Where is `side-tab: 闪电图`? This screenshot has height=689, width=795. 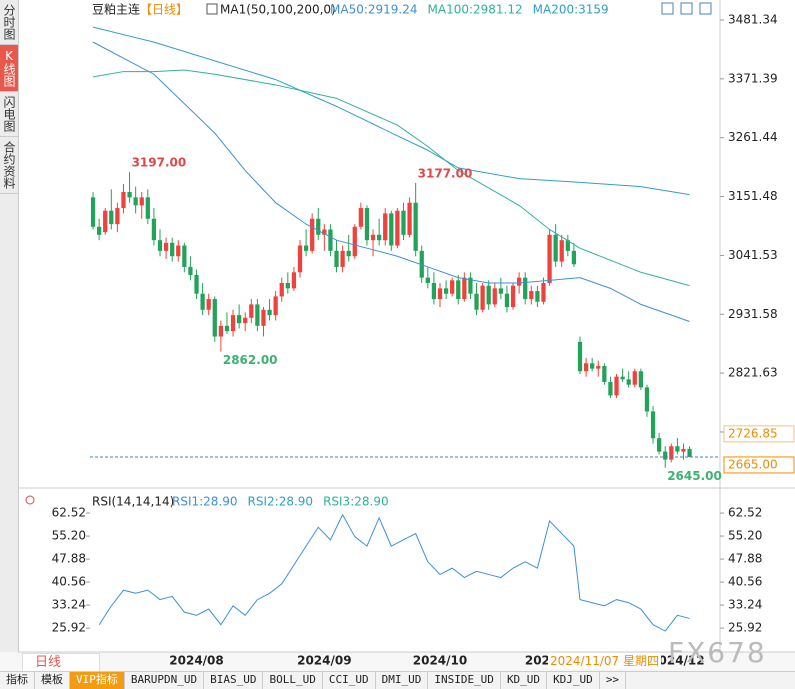 side-tab: 闪电图 is located at coordinates (9, 114).